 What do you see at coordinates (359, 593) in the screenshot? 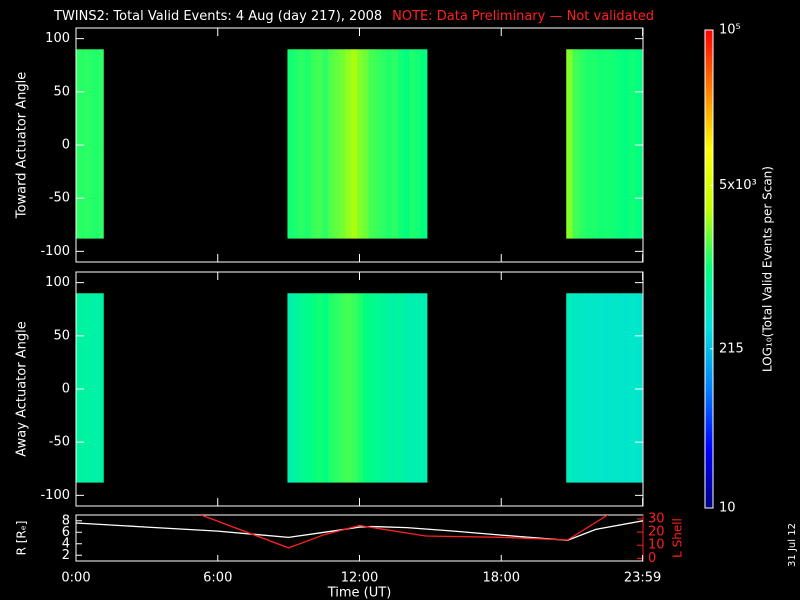
I see `x-axis-title: Time (UT)` at bounding box center [359, 593].